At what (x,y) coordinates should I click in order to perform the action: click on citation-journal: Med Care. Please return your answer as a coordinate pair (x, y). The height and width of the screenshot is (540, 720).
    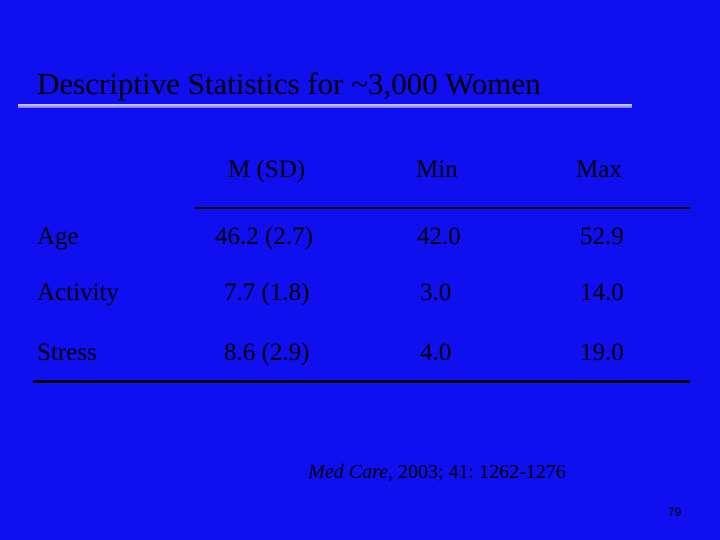
    Looking at the image, I should click on (348, 472).